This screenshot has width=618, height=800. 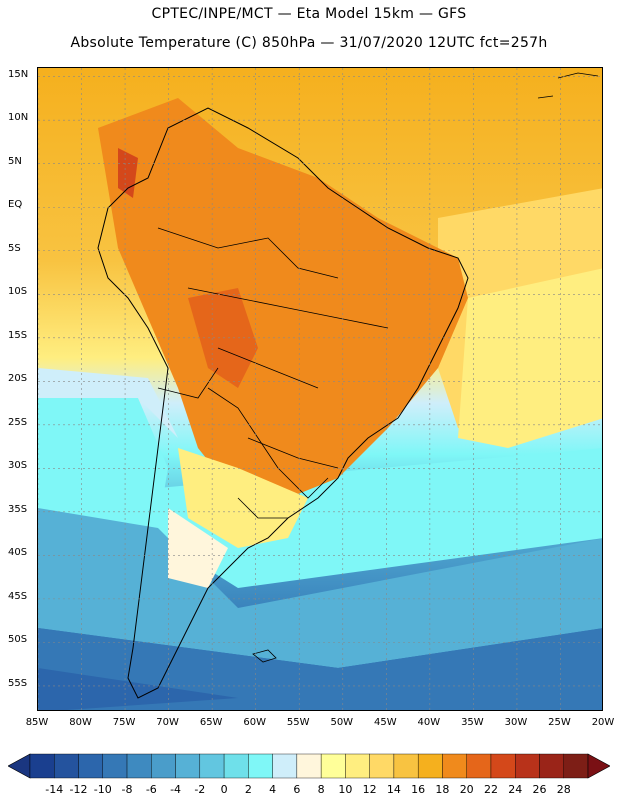 I want to click on lat-label: 15N, so click(x=18, y=74).